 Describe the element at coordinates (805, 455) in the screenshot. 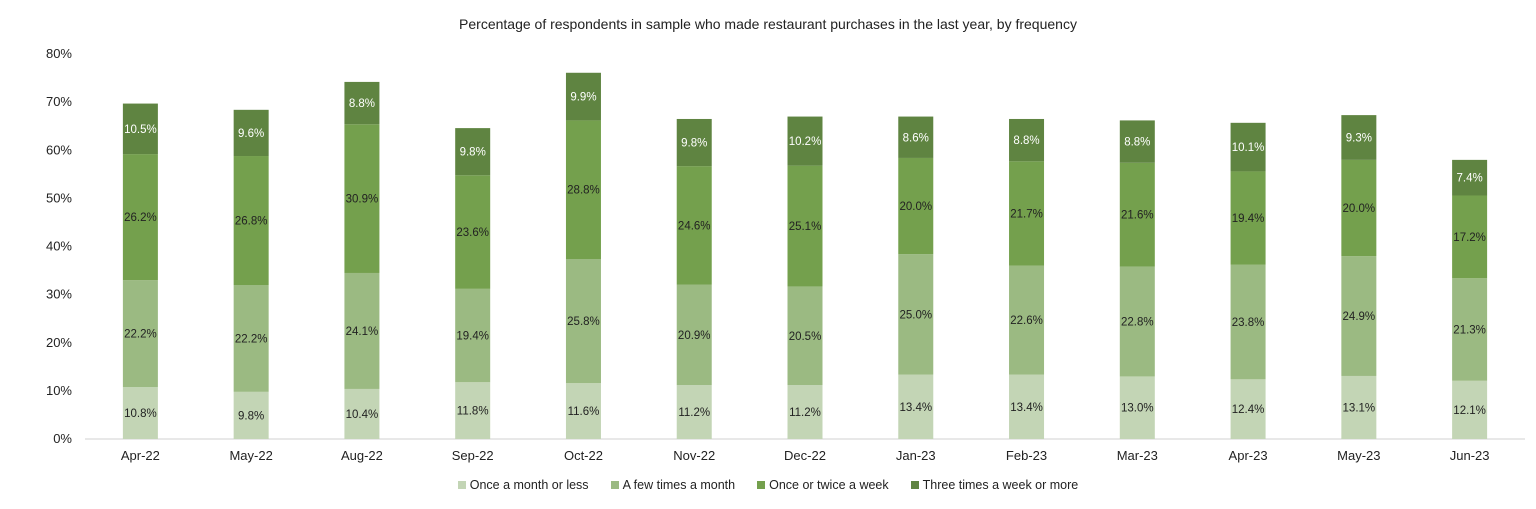

I see `x-tick-label: Dec-22` at that location.